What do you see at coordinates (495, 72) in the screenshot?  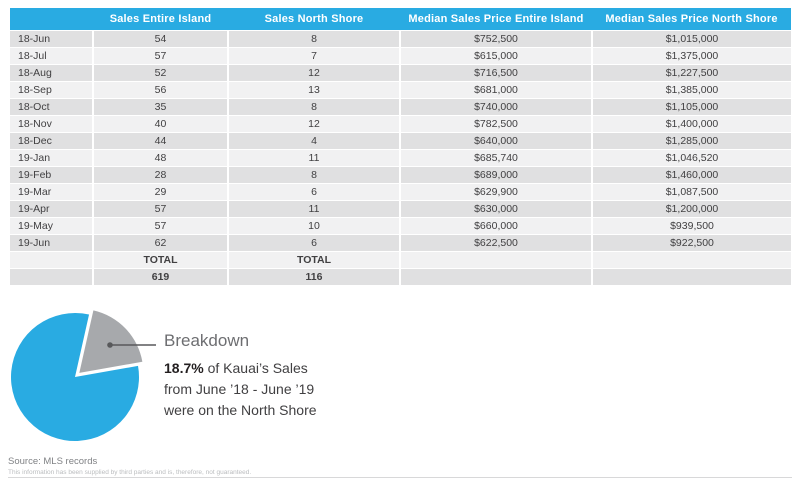 I see `value-cell: $716,500` at bounding box center [495, 72].